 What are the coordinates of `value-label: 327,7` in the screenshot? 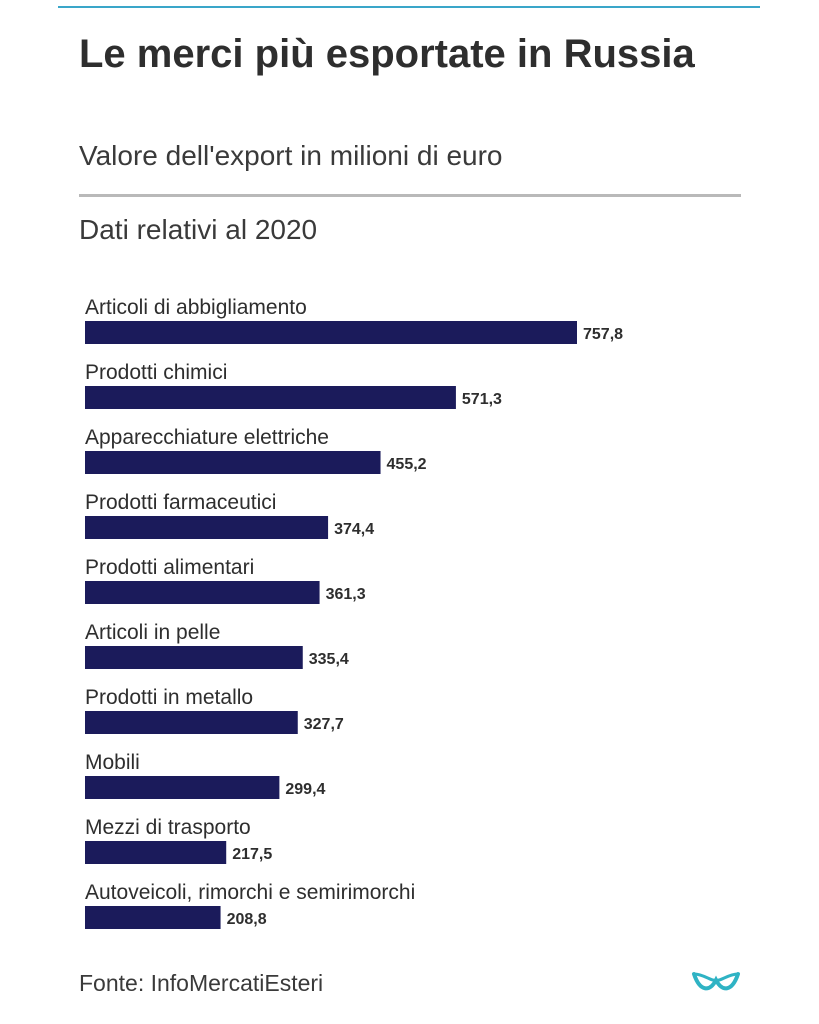 It's located at (324, 724).